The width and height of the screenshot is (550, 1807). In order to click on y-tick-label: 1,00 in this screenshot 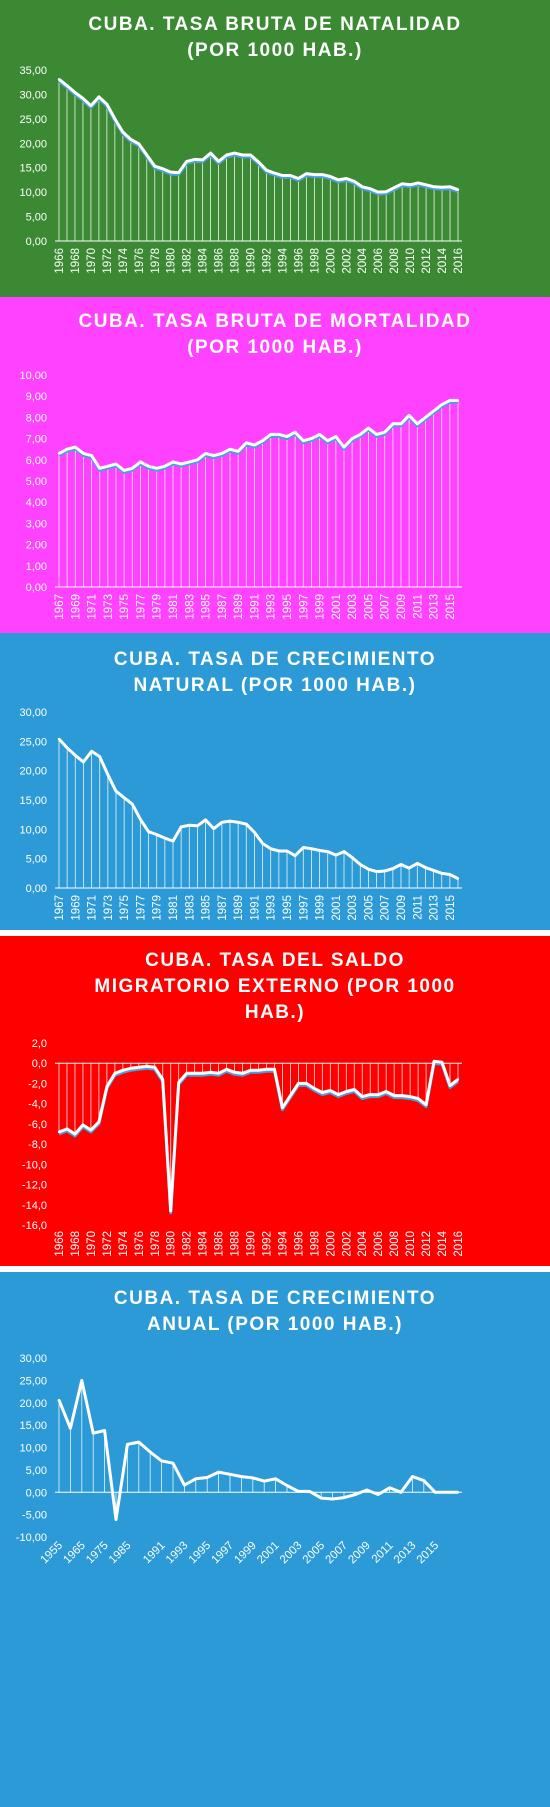, I will do `click(36, 567)`.